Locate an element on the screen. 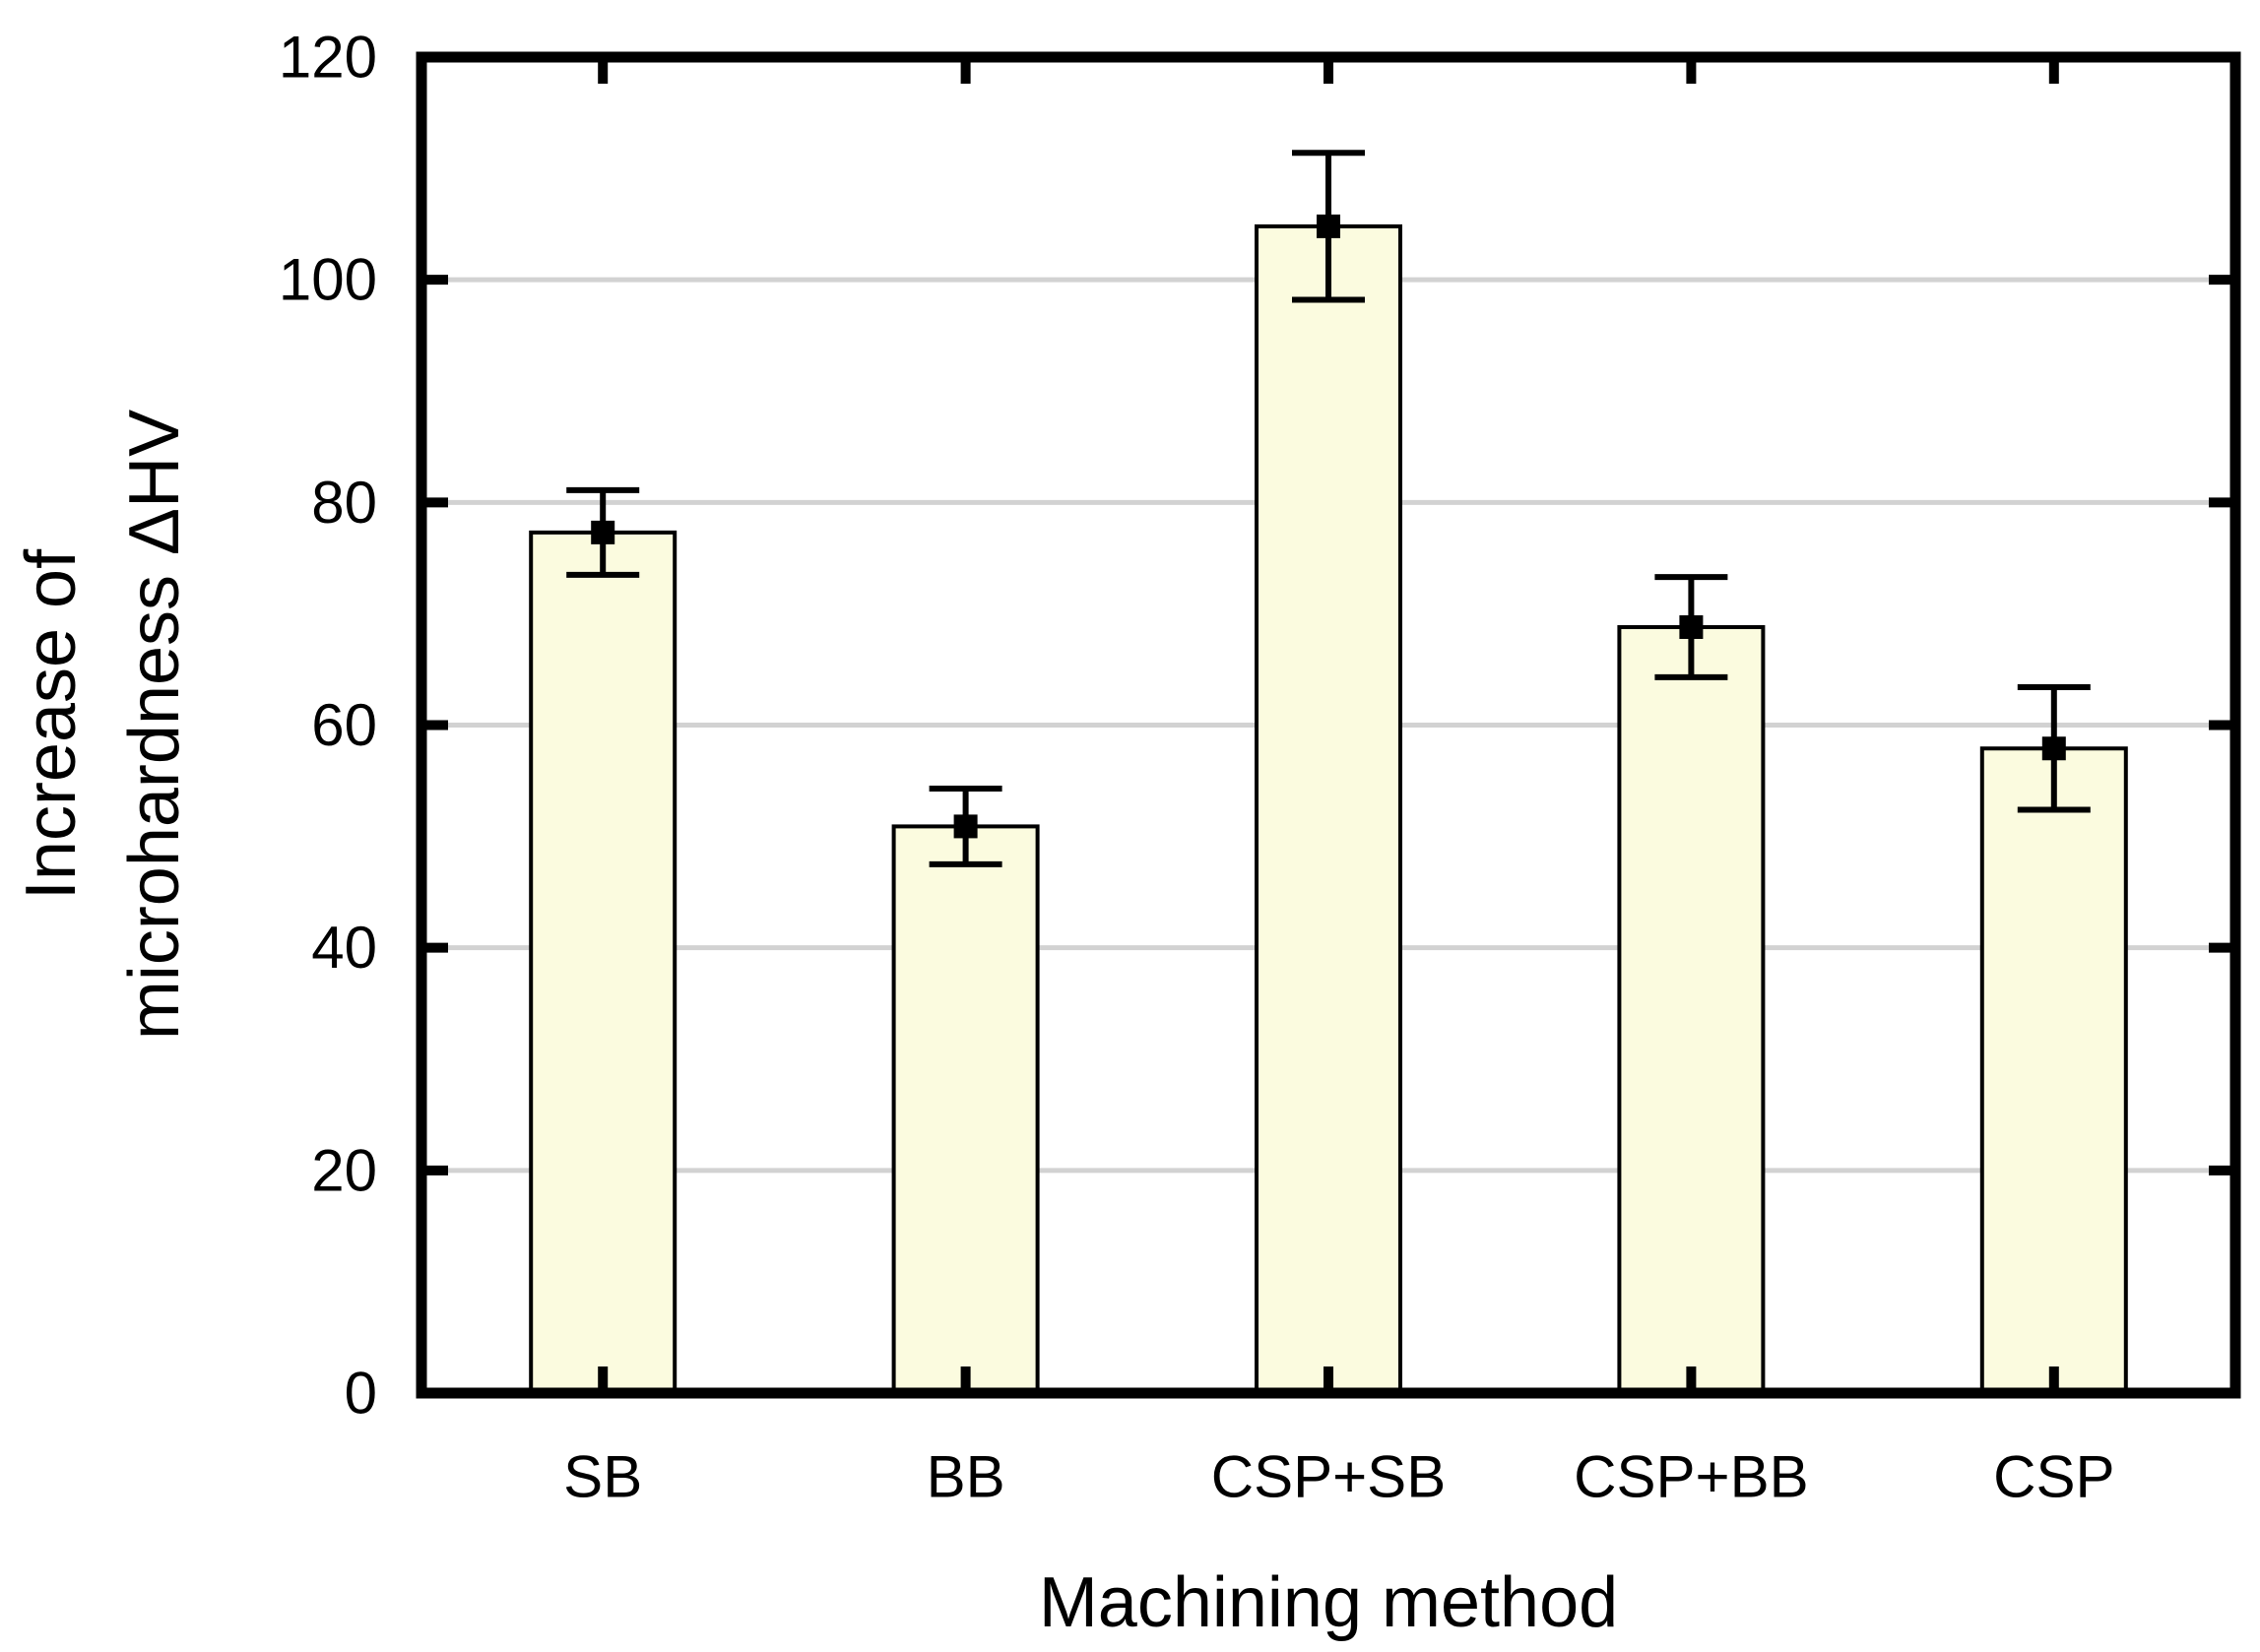  x-axis-title: Machining method is located at coordinates (1328, 1603).